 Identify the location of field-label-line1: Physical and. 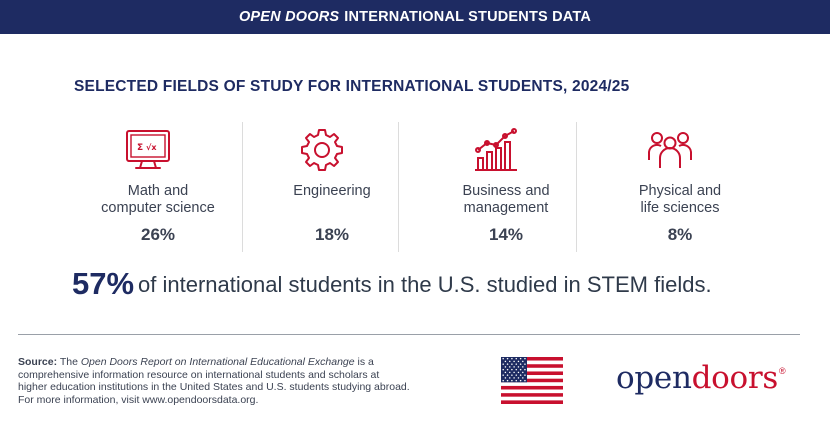
(680, 191).